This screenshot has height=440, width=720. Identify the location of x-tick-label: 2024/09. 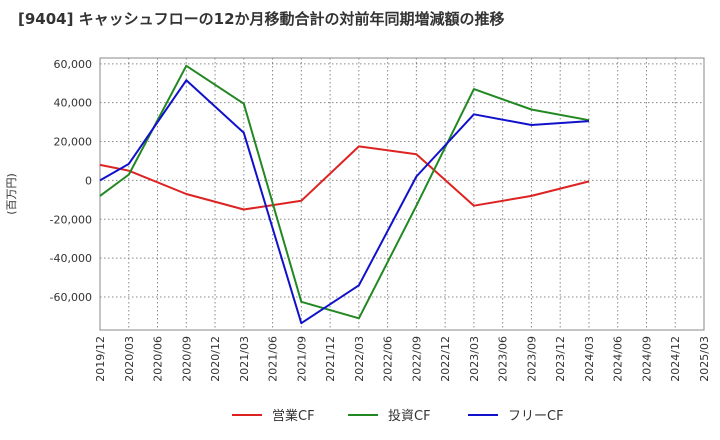
(646, 359).